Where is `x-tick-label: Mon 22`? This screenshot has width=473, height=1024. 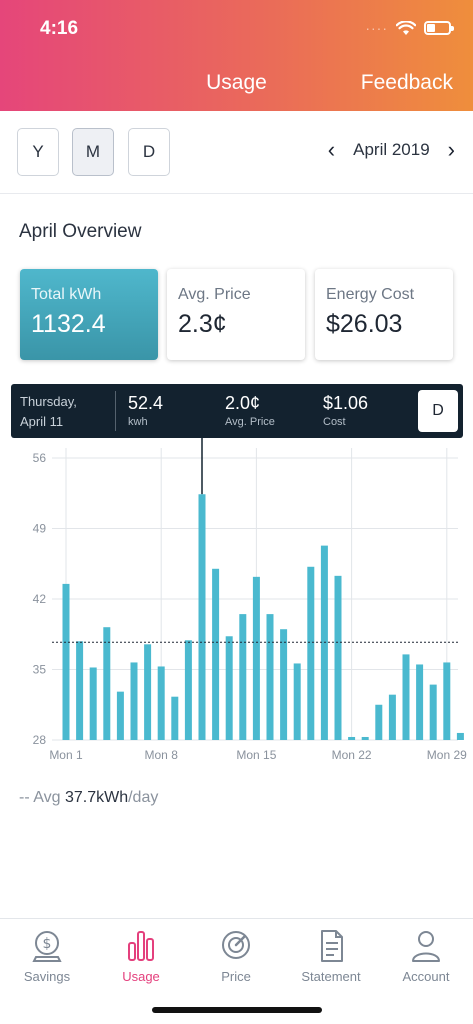 x-tick-label: Mon 22 is located at coordinates (352, 755).